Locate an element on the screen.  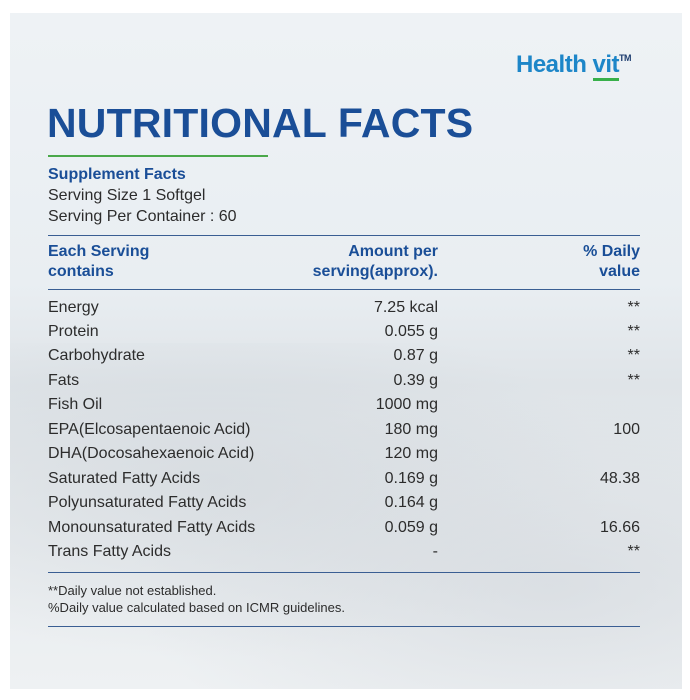
table-row: Carbohydrate 0.87 g ** is located at coordinates (344, 359).